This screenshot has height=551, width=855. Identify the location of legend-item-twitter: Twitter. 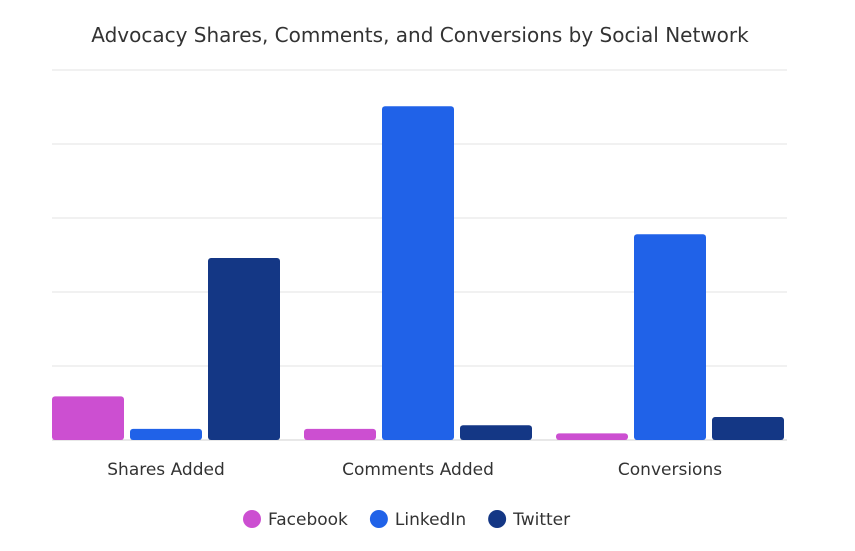
(529, 520).